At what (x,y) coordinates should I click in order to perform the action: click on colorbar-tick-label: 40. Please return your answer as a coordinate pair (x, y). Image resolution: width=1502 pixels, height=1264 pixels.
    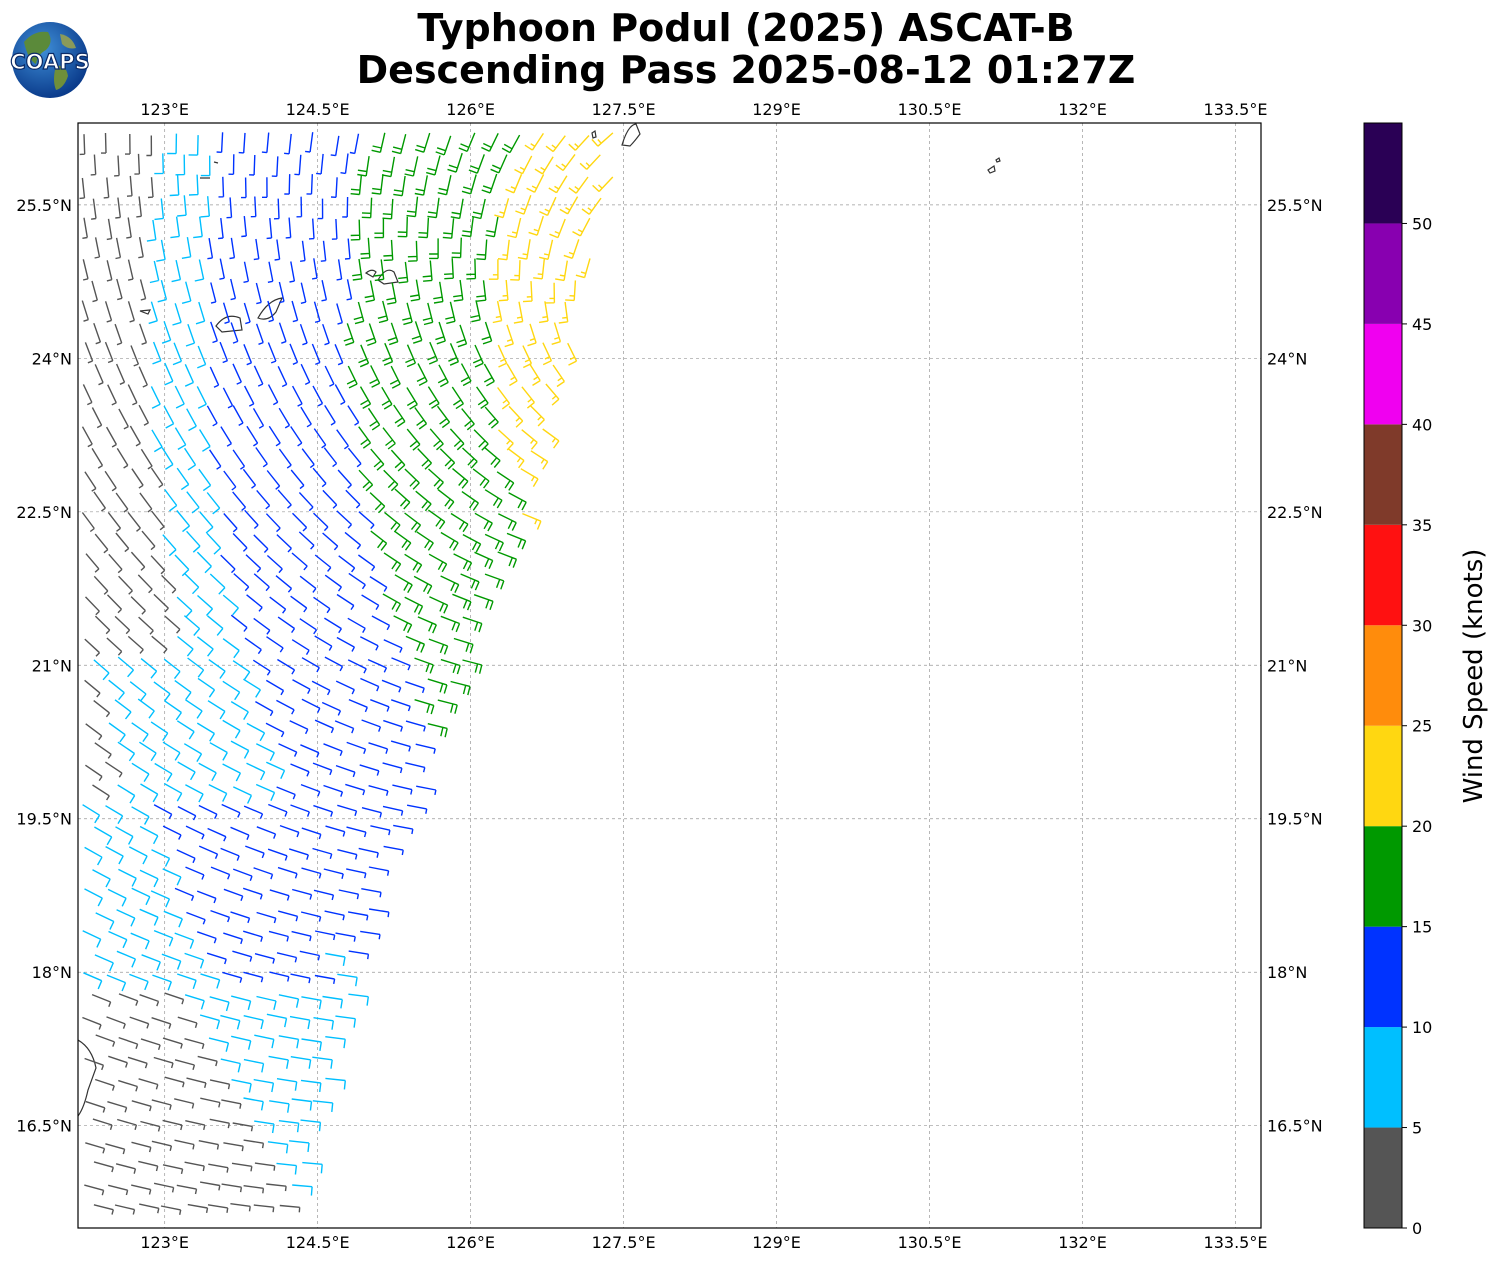
    Looking at the image, I should click on (1422, 424).